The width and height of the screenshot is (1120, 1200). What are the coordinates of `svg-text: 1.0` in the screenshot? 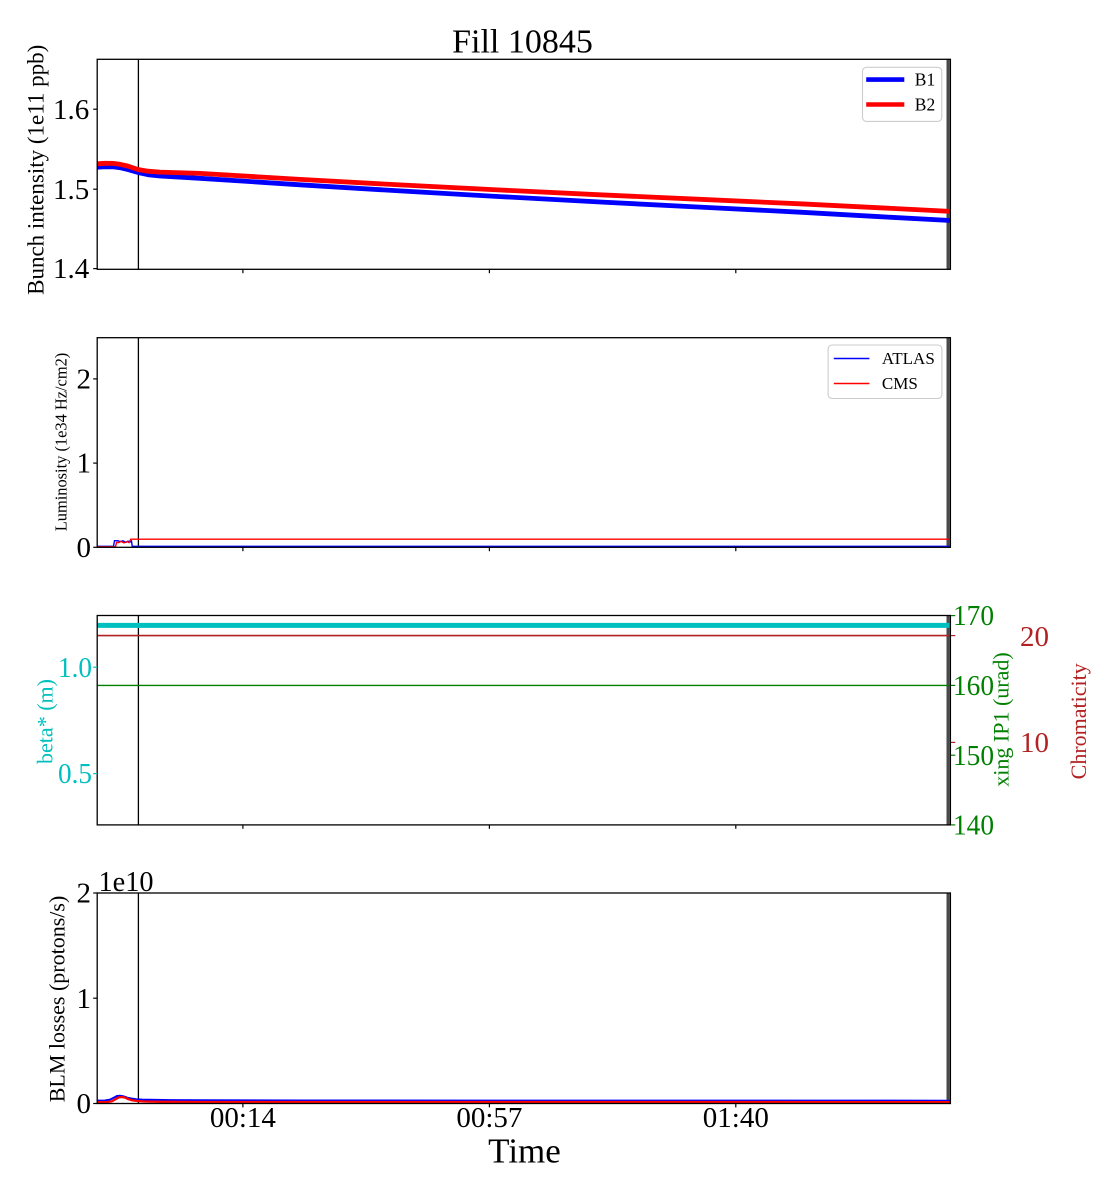 It's located at (75, 668).